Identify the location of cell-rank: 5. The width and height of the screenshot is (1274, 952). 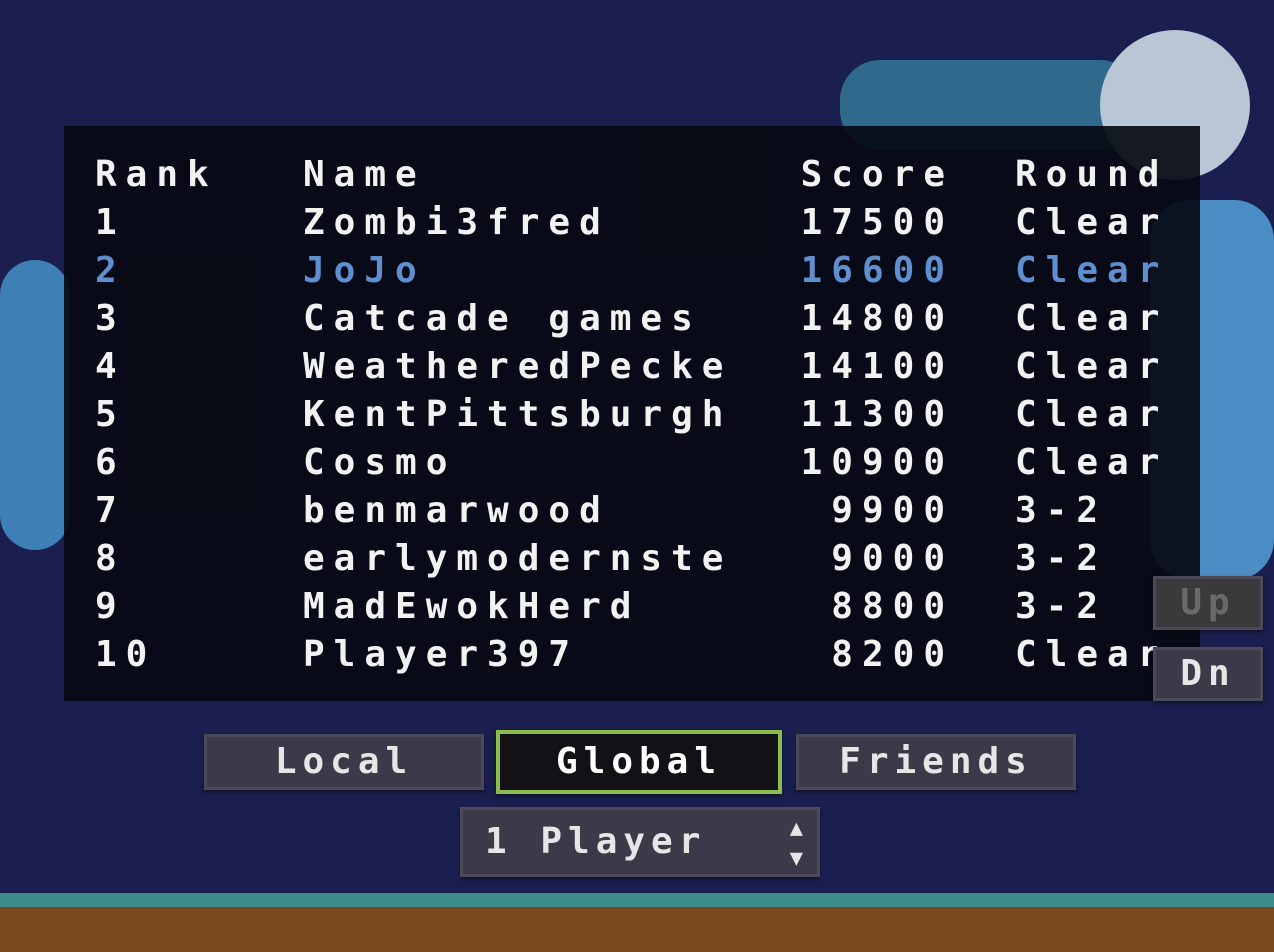
(110, 414).